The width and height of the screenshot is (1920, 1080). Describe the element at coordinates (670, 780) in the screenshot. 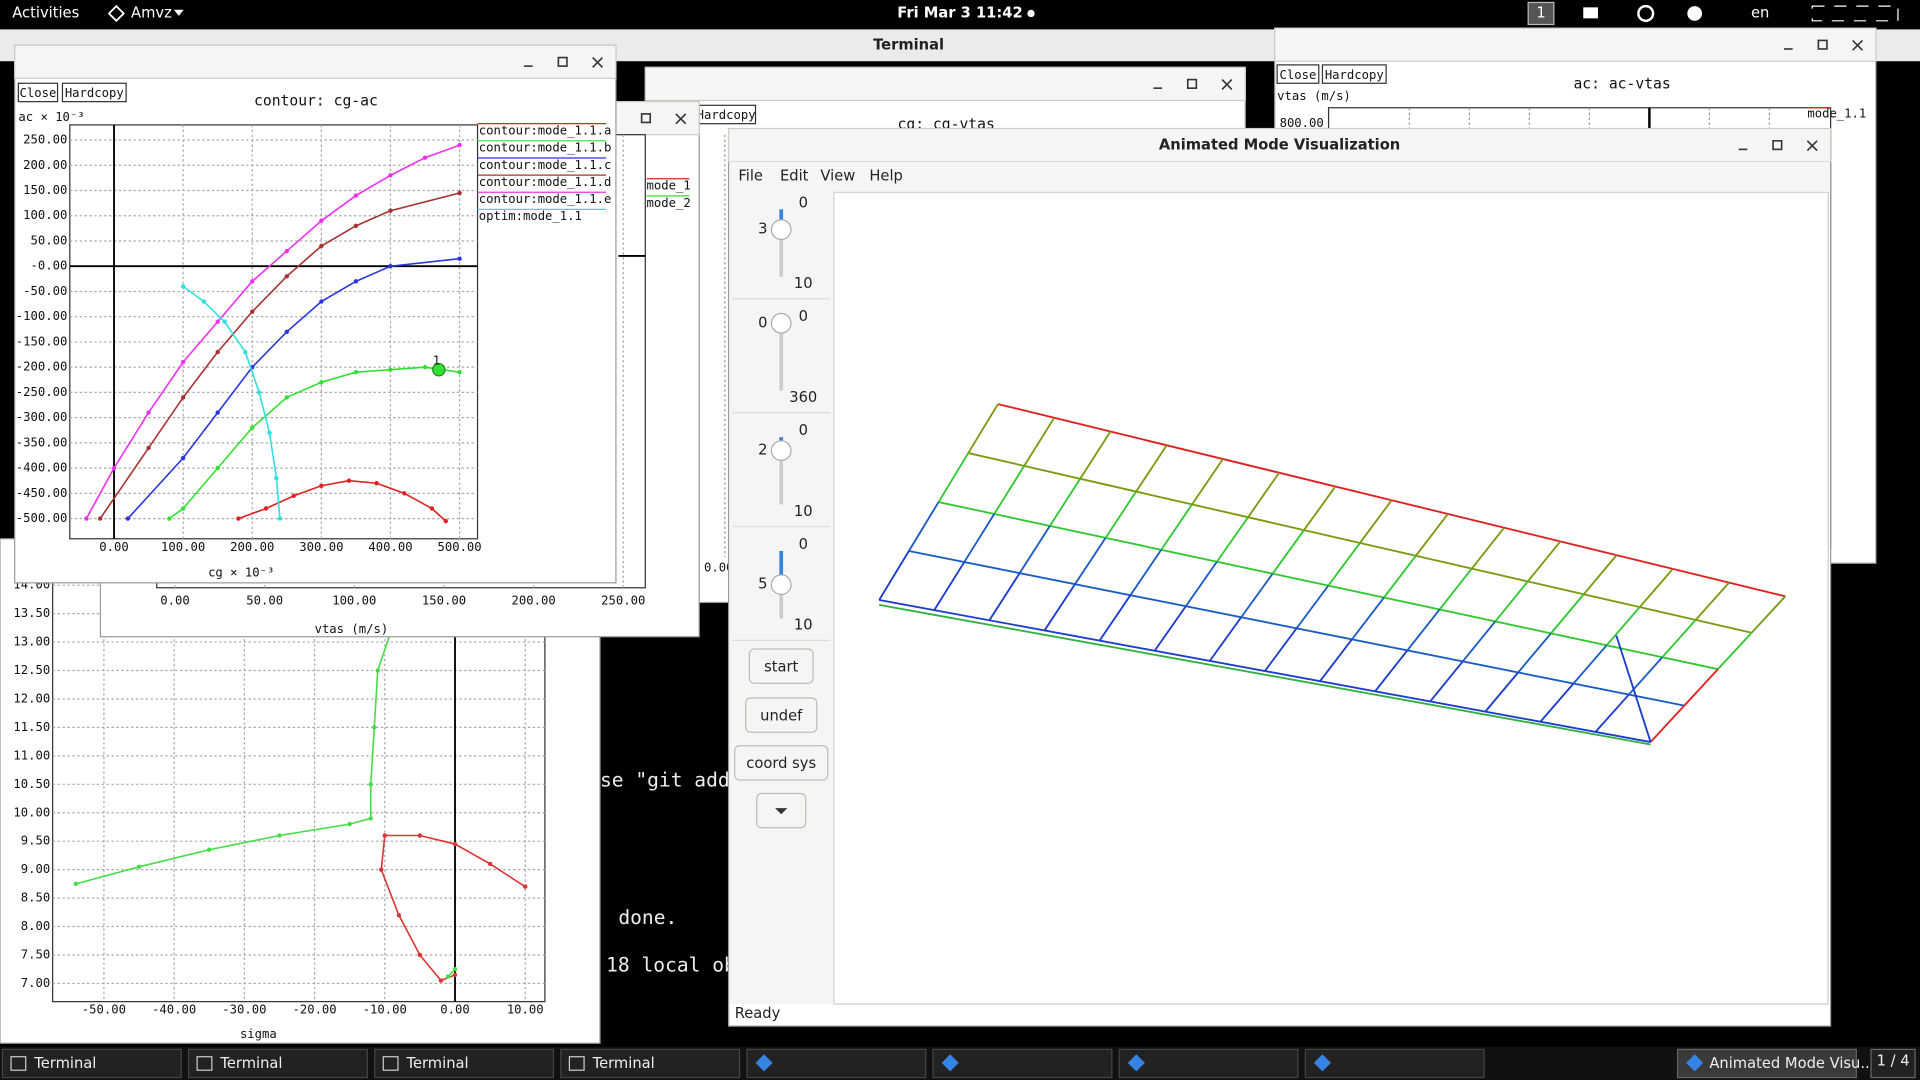

I see `terminal-line: se "git add"` at that location.